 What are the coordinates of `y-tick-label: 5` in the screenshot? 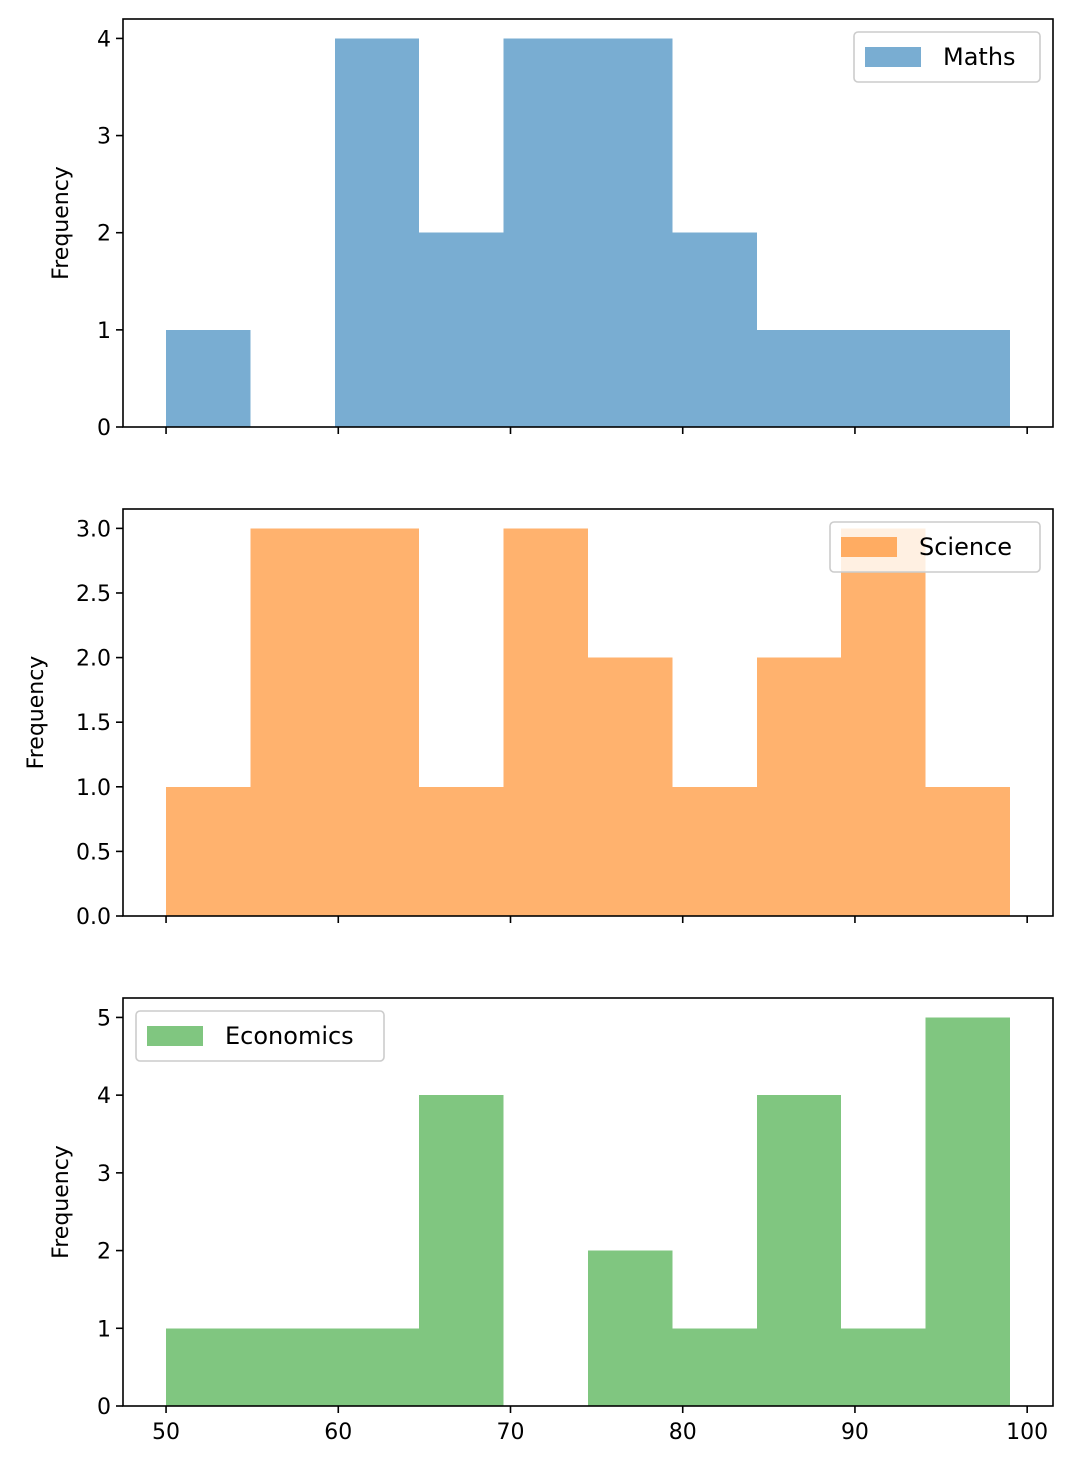 It's located at (104, 1018).